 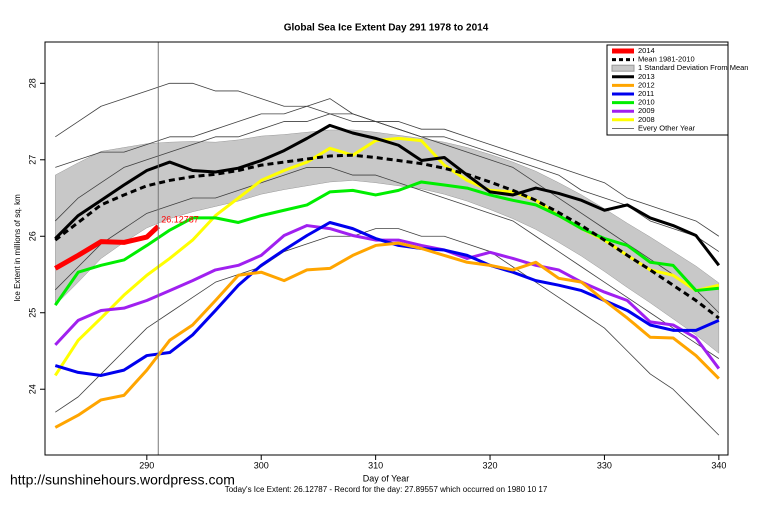 What do you see at coordinates (146, 465) in the screenshot?
I see `x-tick-label: 290` at bounding box center [146, 465].